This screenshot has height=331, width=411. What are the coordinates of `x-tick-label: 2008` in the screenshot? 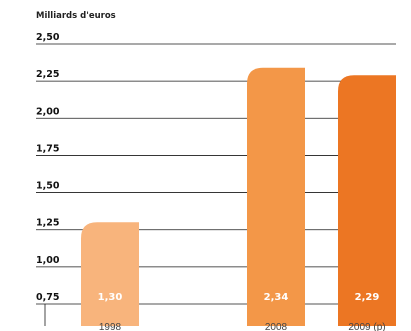 It's located at (276, 326).